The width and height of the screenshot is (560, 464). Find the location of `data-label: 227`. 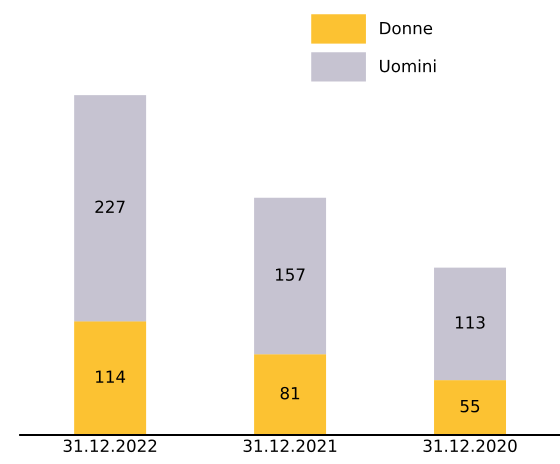

data-label: 227 is located at coordinates (110, 206).